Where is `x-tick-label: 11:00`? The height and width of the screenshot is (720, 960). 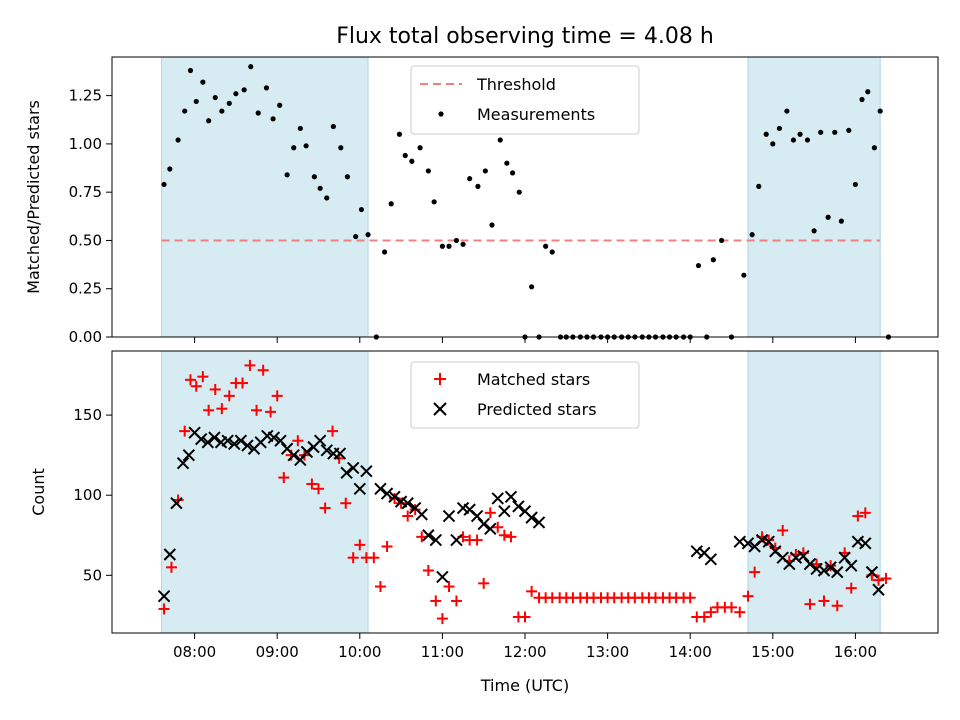 x-tick-label: 11:00 is located at coordinates (442, 652).